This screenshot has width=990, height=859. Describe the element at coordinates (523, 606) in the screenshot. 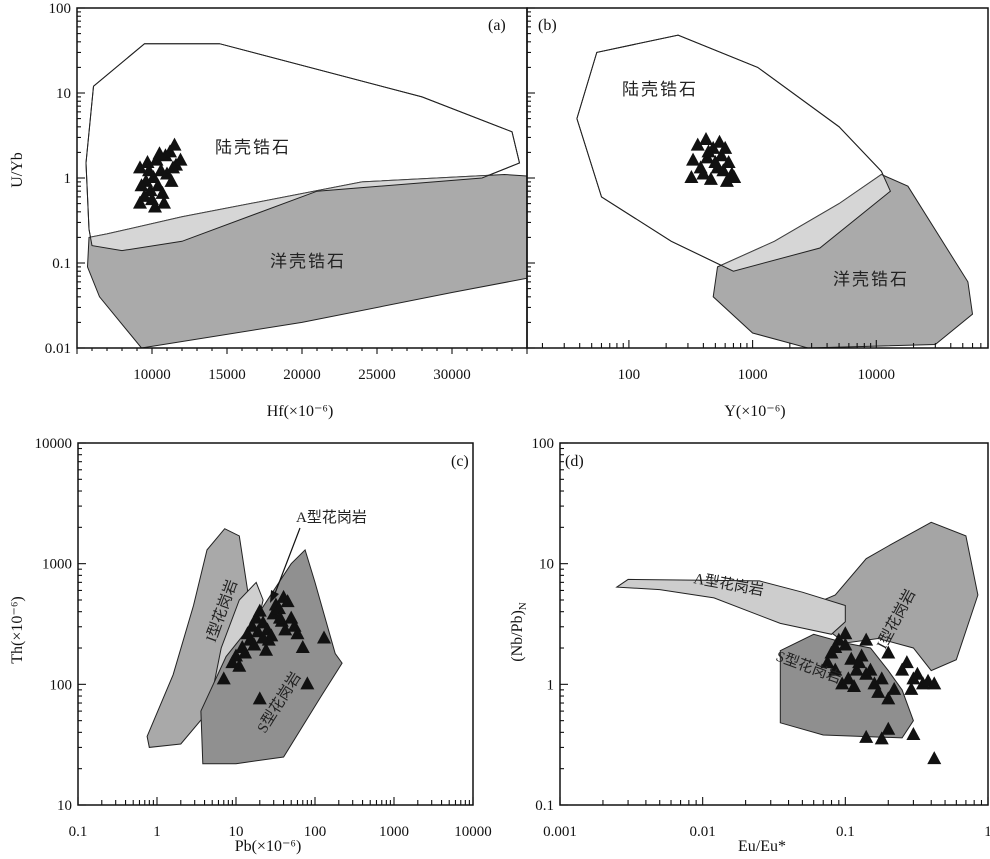

I see `panel-d-ylabel-sub: N` at that location.